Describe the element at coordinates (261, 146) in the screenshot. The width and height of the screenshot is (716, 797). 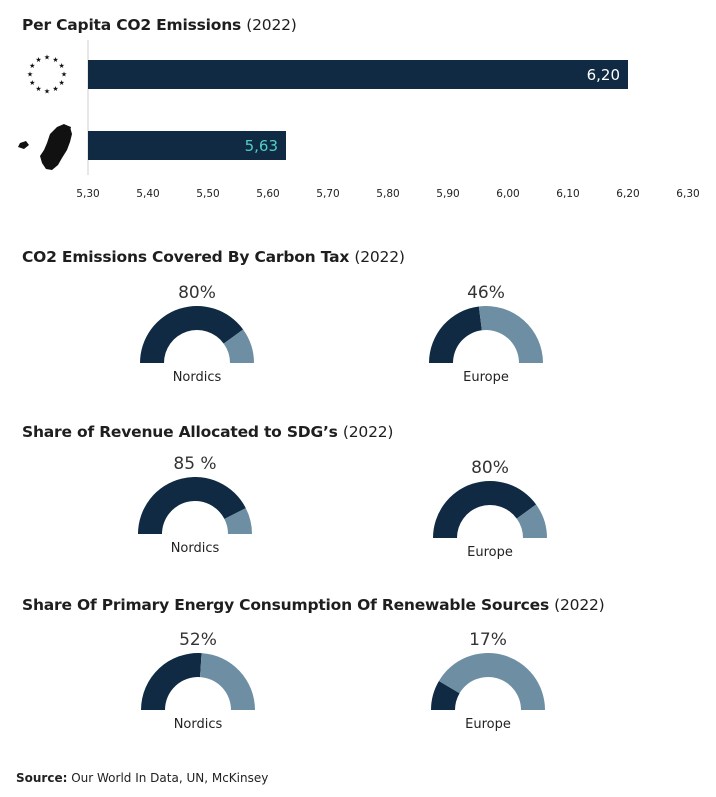
I see `bar-value-label: 5,63` at that location.